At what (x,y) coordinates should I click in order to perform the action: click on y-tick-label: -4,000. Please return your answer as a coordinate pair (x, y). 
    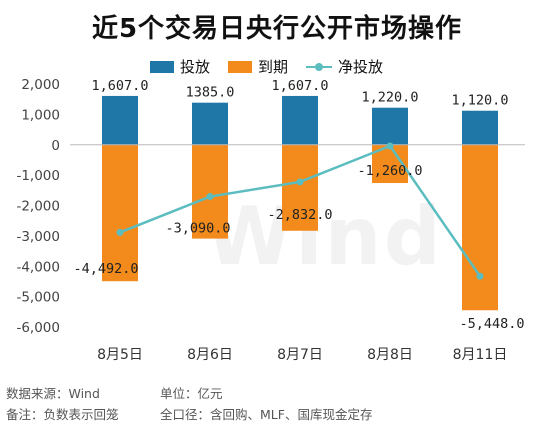
    Looking at the image, I should click on (38, 267).